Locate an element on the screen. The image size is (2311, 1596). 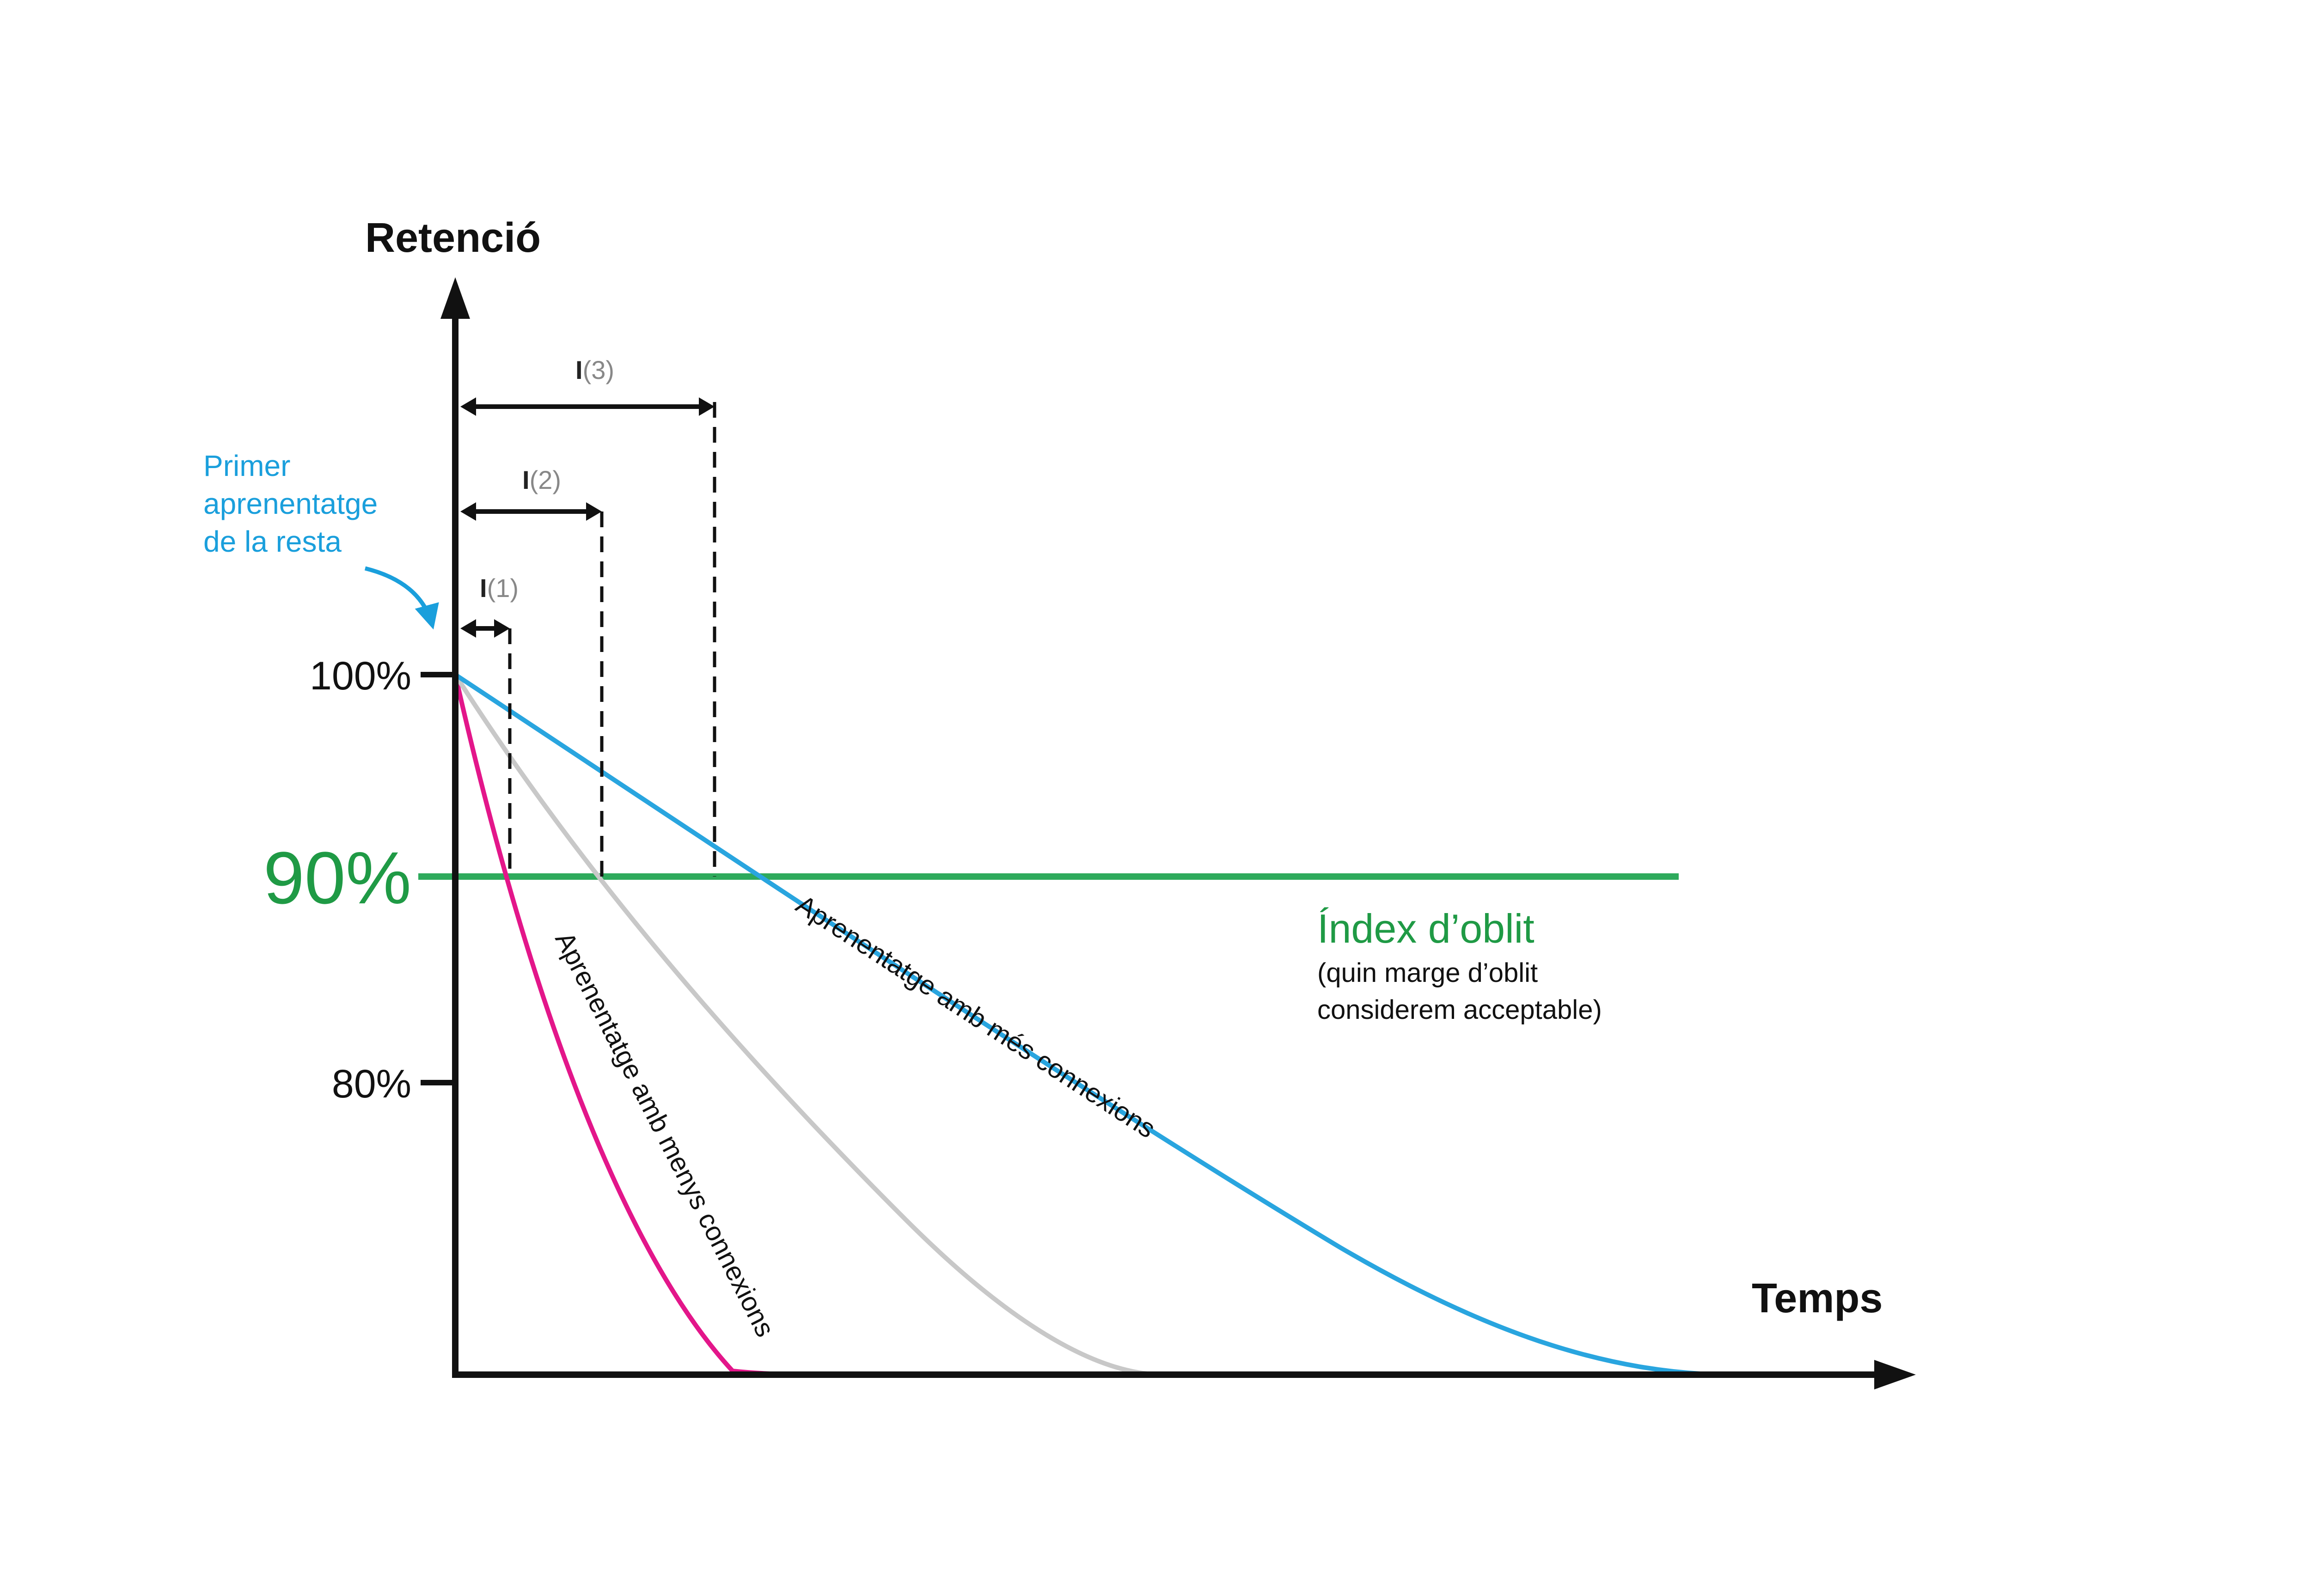
y-tick-label-90: 90% is located at coordinates (337, 877).